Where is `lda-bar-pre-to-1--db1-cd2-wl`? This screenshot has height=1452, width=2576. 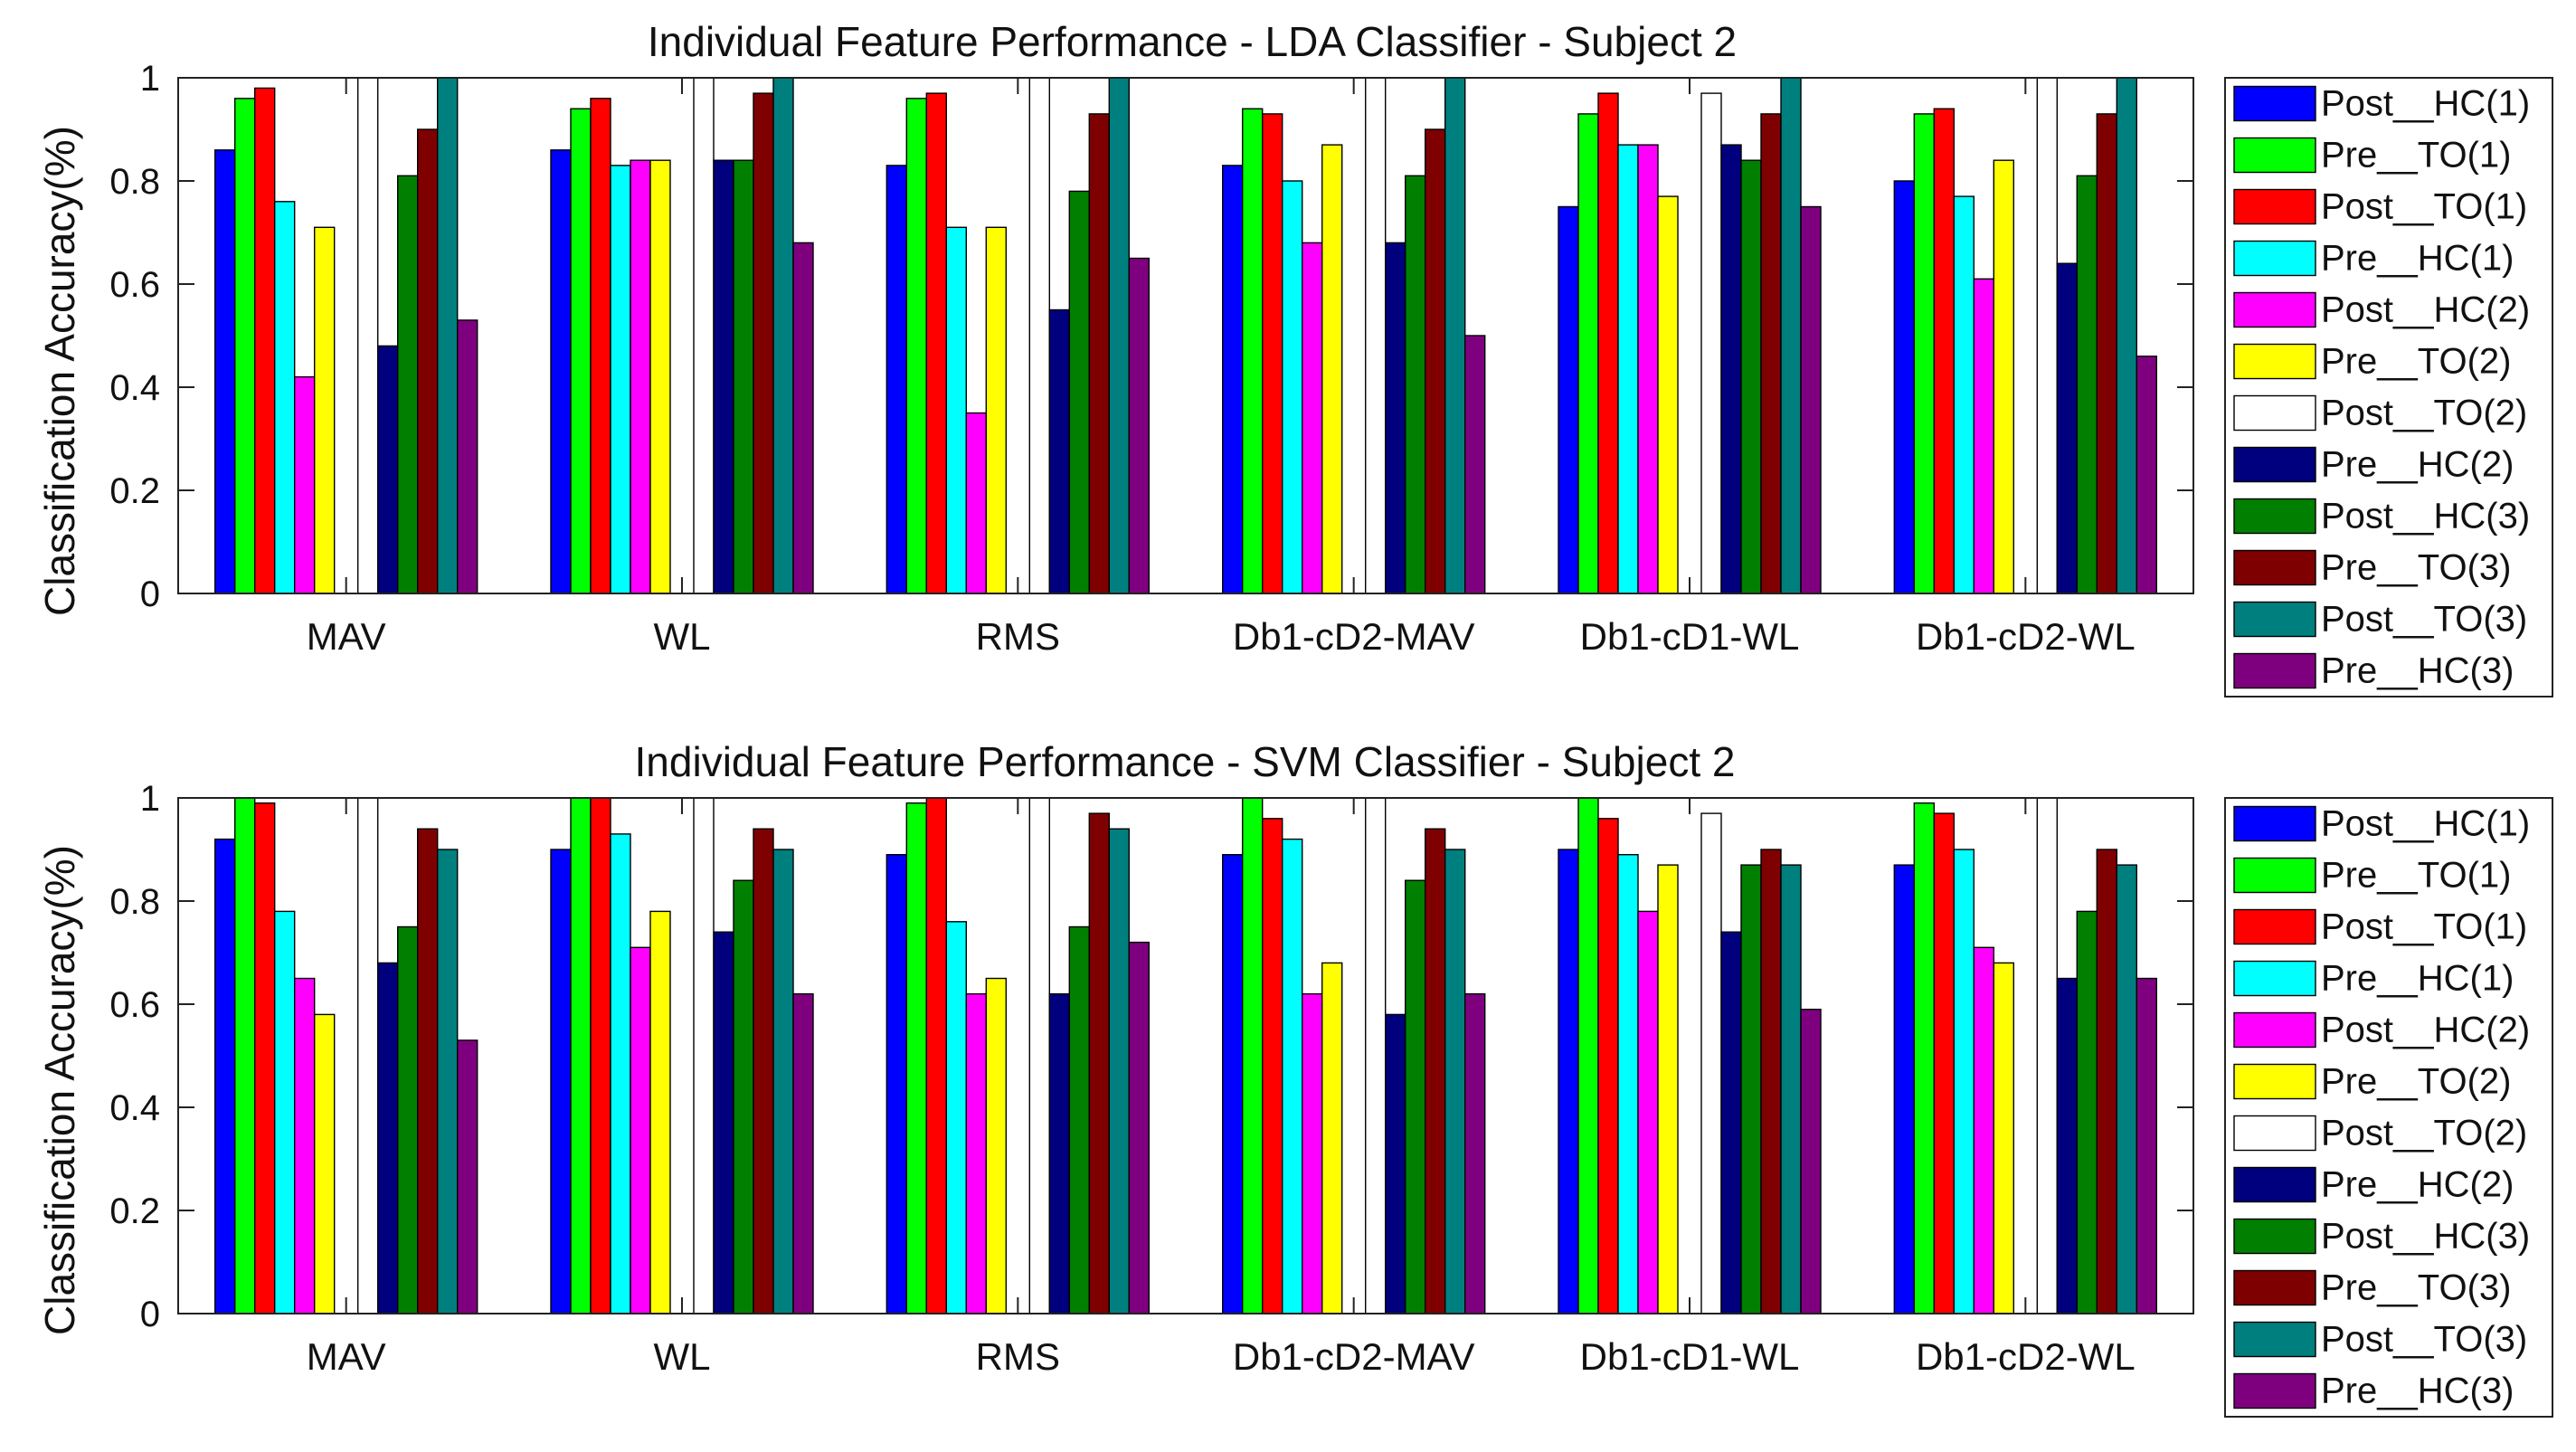 lda-bar-pre-to-1--db1-cd2-wl is located at coordinates (1925, 353).